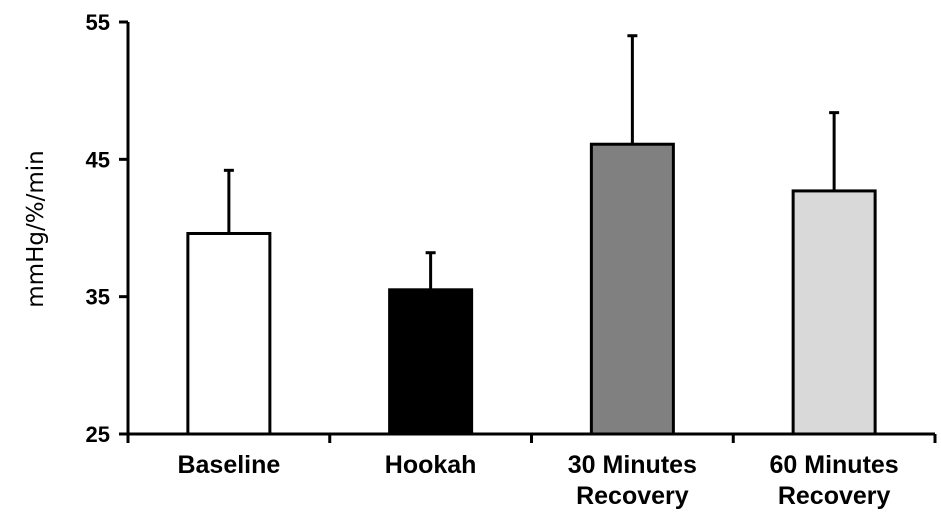 Image resolution: width=941 pixels, height=515 pixels. Describe the element at coordinates (834, 480) in the screenshot. I see `x-category-label: 60 Minutes Recovery` at that location.